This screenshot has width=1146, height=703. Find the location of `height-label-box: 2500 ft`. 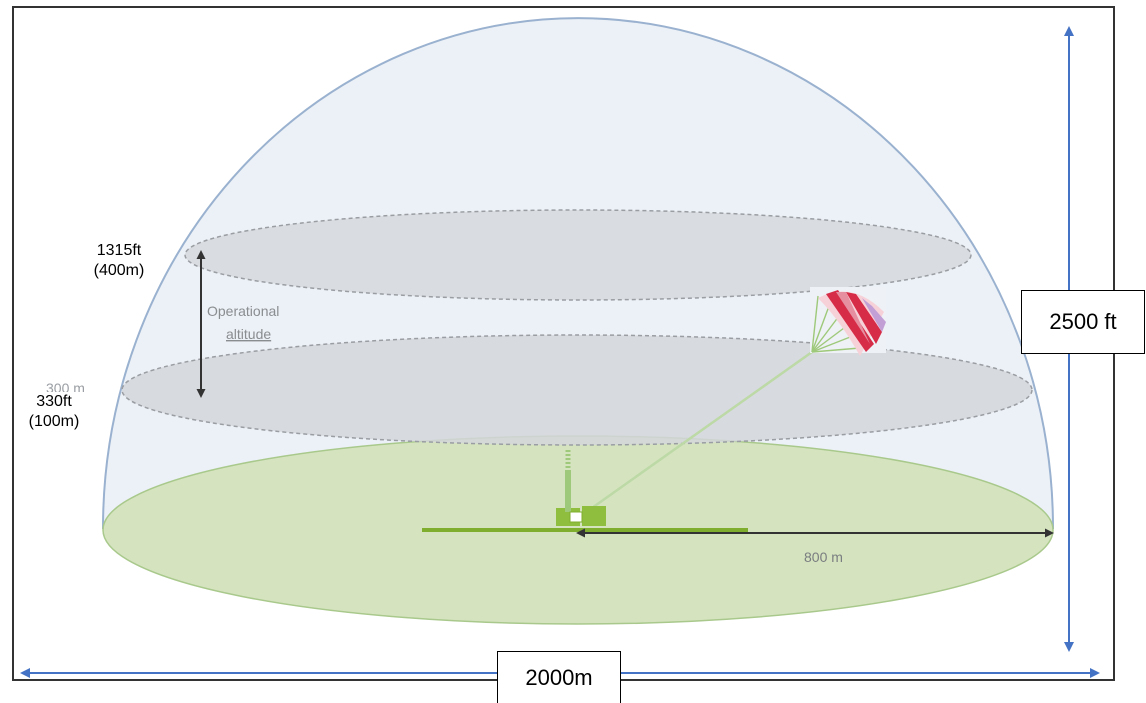

height-label-box: 2500 ft is located at coordinates (1083, 322).